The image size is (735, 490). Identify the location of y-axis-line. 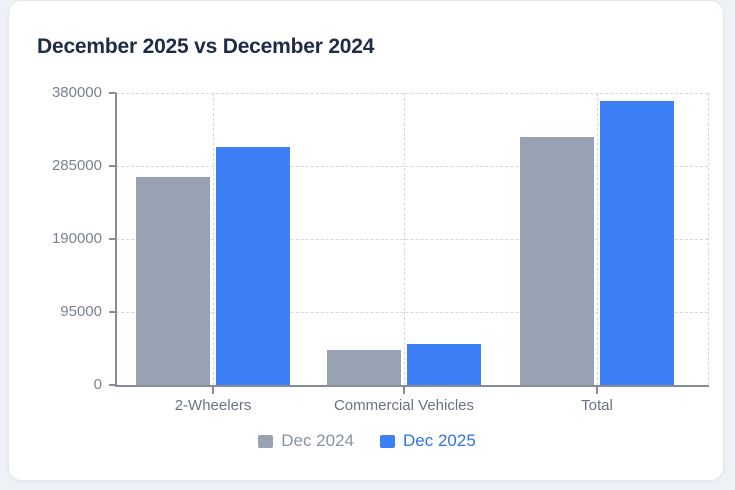
(116, 240).